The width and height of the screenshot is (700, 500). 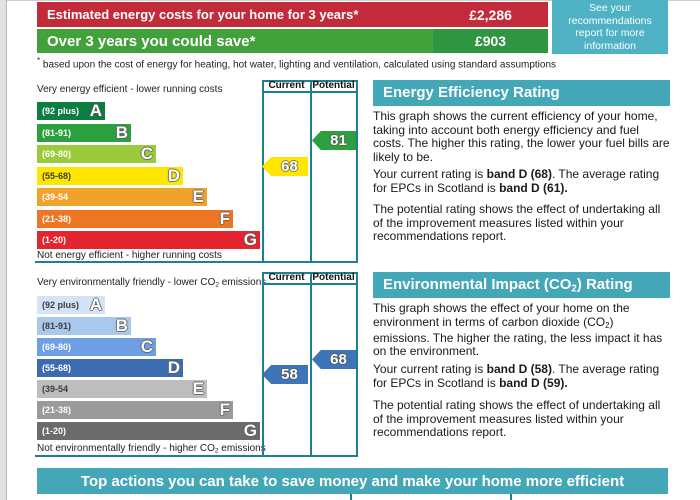 What do you see at coordinates (126, 282) in the screenshot?
I see `caption-text: Very environmentally friendly - lower CO` at bounding box center [126, 282].